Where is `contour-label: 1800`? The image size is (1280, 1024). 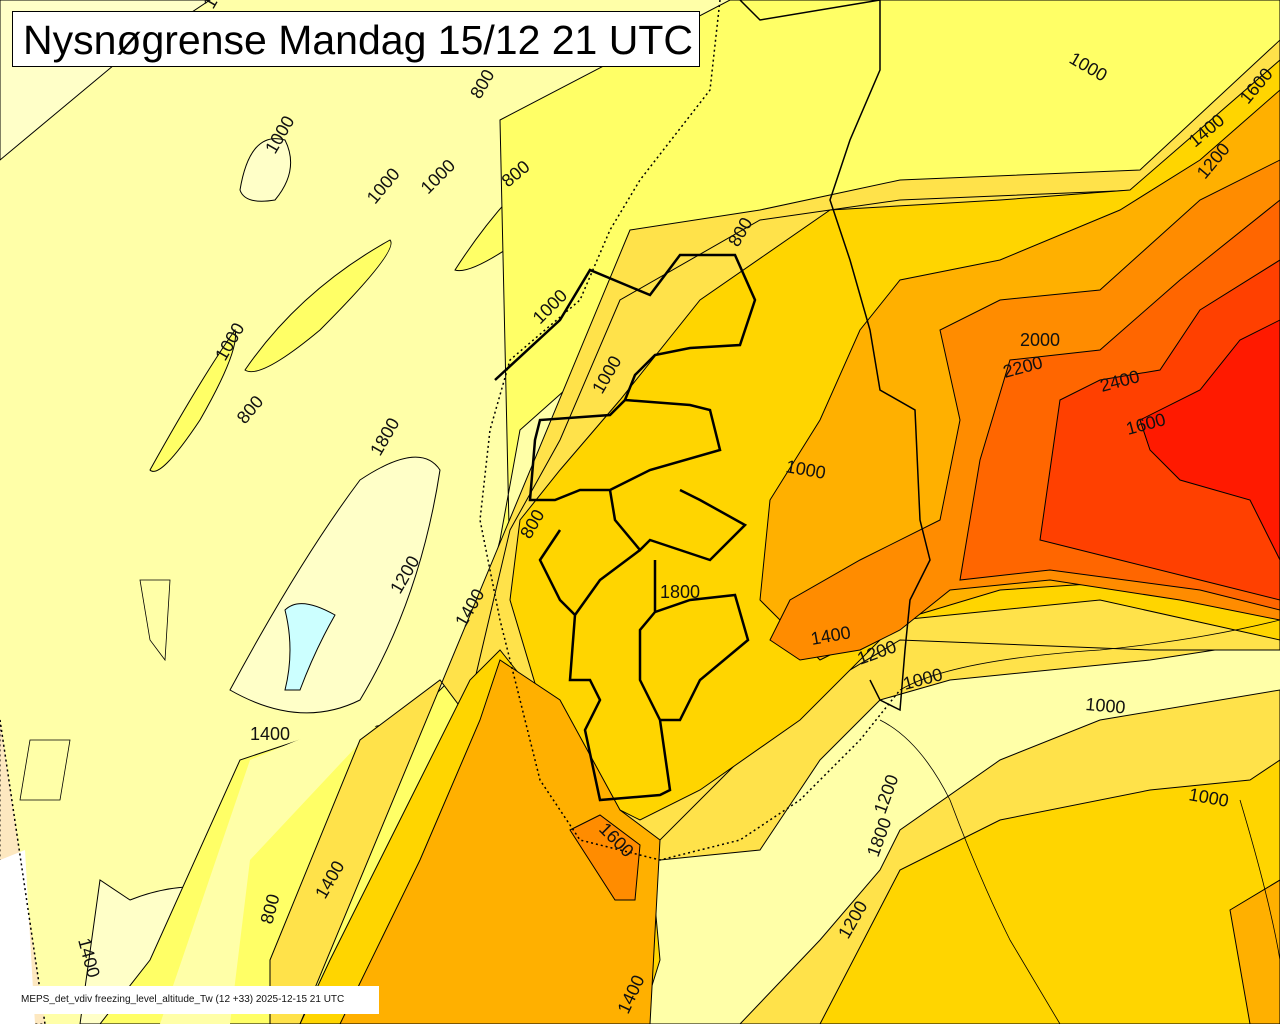
contour-label: 1800 is located at coordinates (680, 592).